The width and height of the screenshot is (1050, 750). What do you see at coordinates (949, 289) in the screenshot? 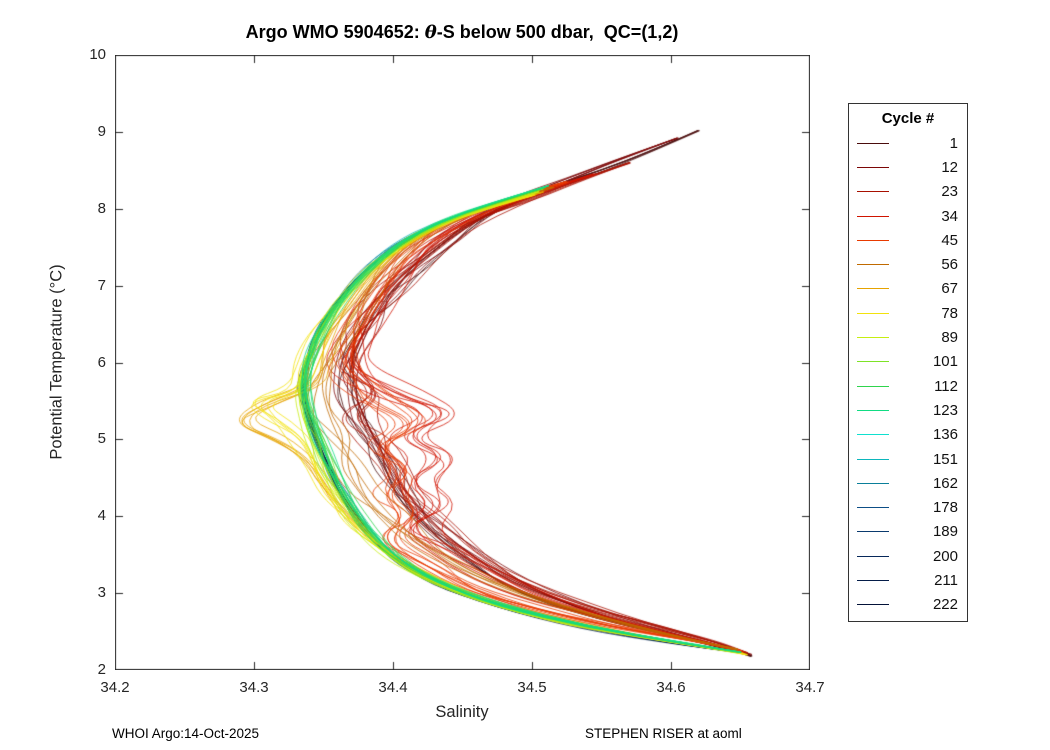
I see `legend-entry-label: 67` at bounding box center [949, 289].